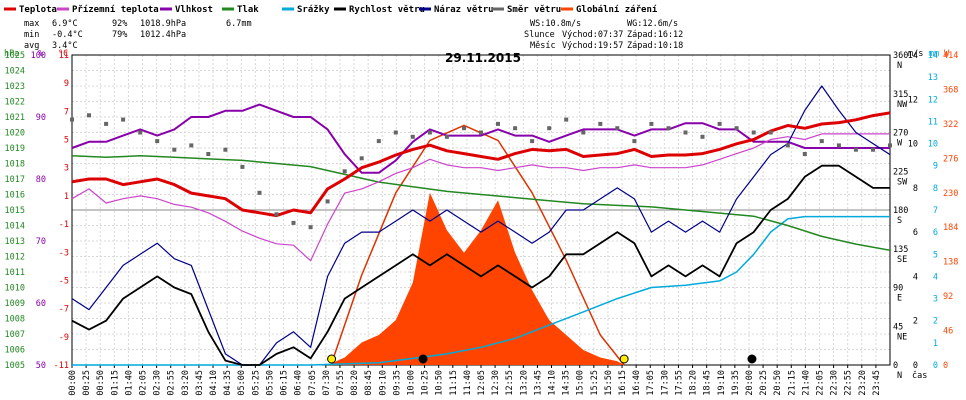  I want to click on tick-mm: 3, so click(935, 300).